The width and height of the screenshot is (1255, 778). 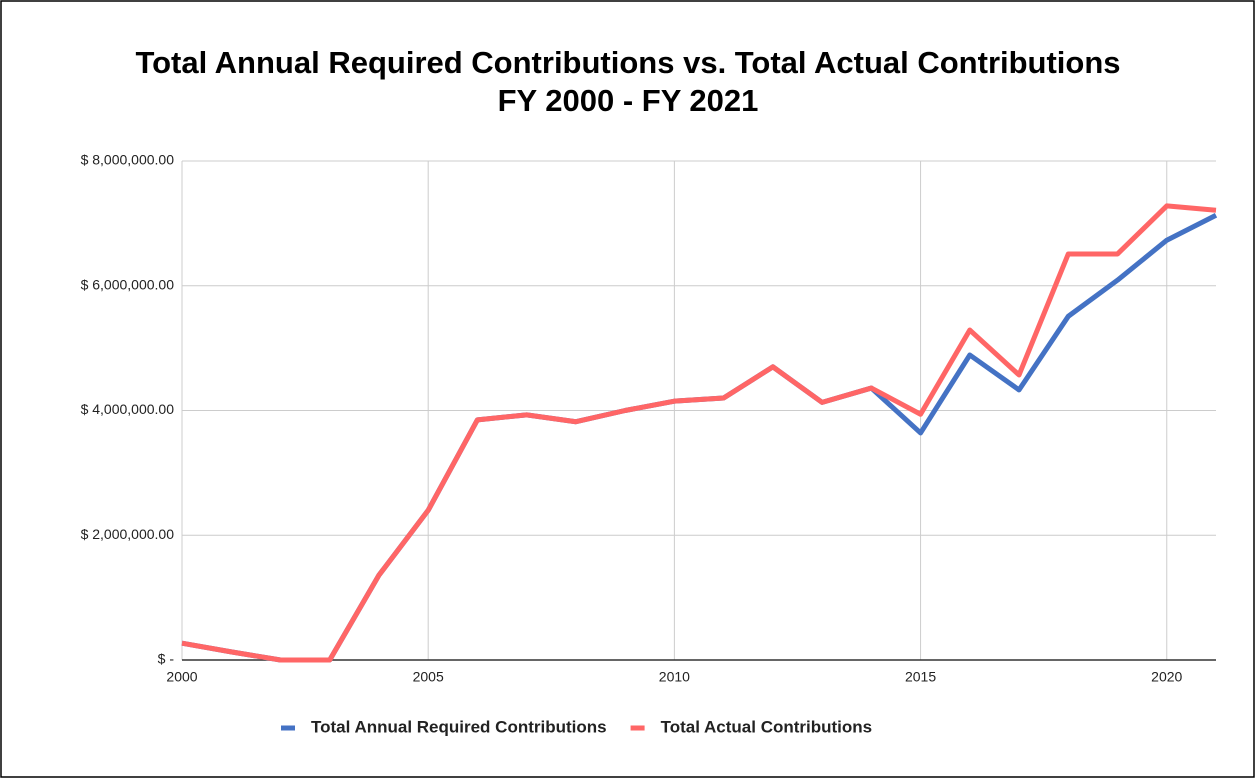 What do you see at coordinates (1166, 677) in the screenshot?
I see `x-tick-label: 2020` at bounding box center [1166, 677].